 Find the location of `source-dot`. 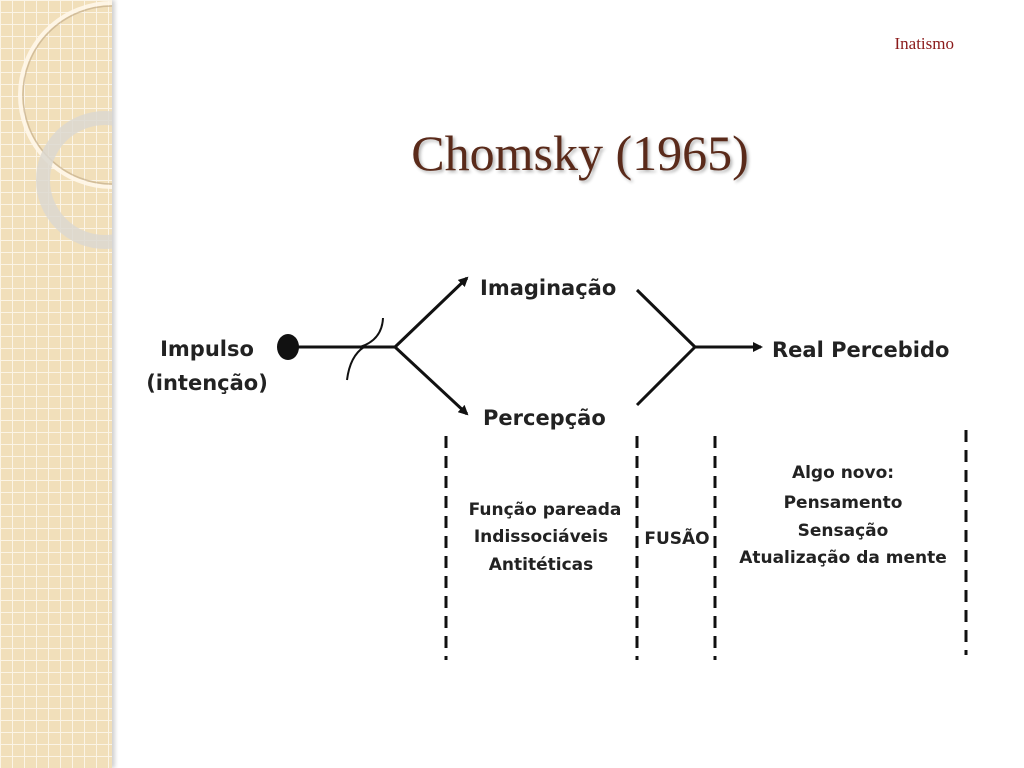

source-dot is located at coordinates (288, 347).